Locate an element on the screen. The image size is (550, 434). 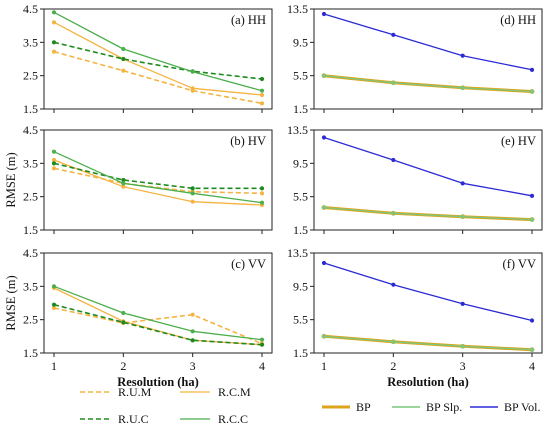
panel-label: (b) HV is located at coordinates (248, 141).